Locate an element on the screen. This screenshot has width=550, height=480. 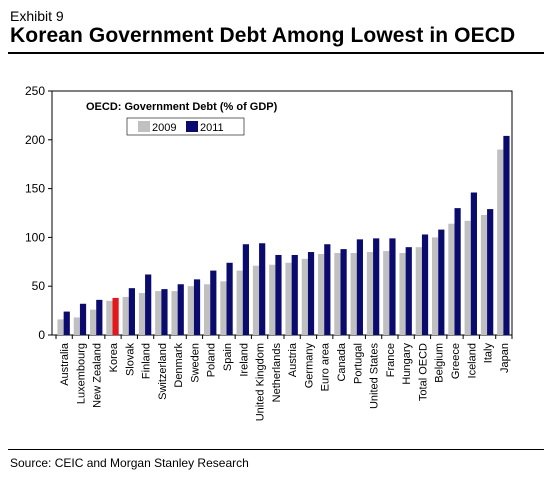
category-label: Hungary is located at coordinates (407, 364).